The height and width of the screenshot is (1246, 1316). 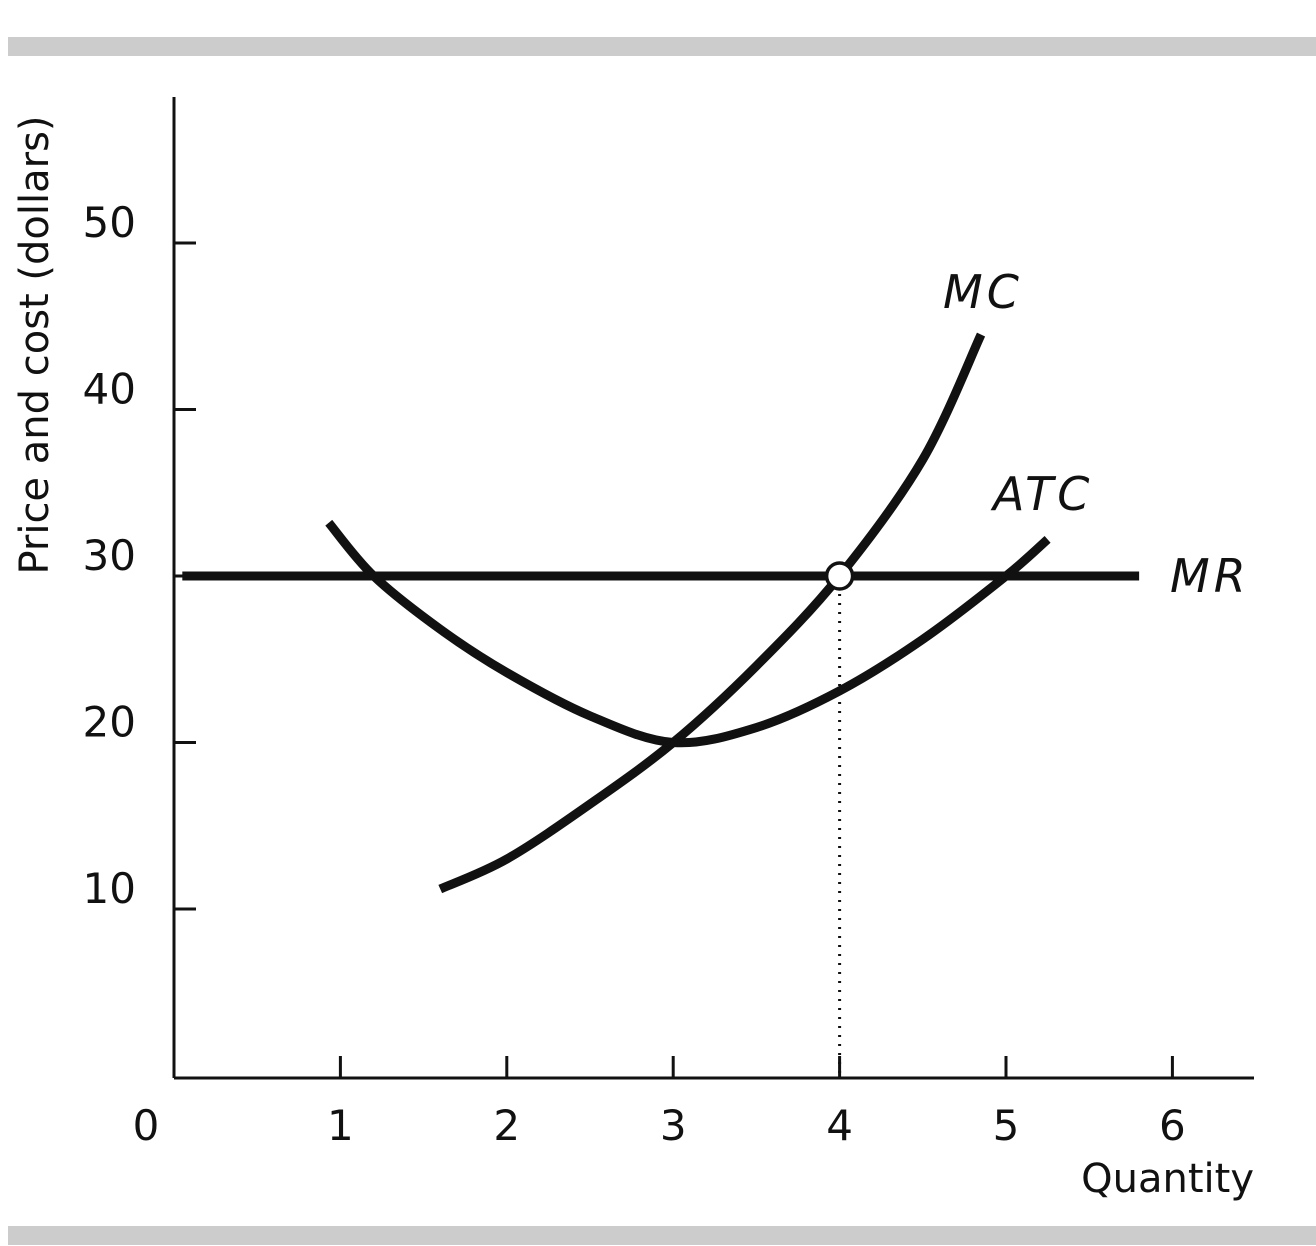 What do you see at coordinates (340, 1125) in the screenshot?
I see `x-tick-label-1: 1` at bounding box center [340, 1125].